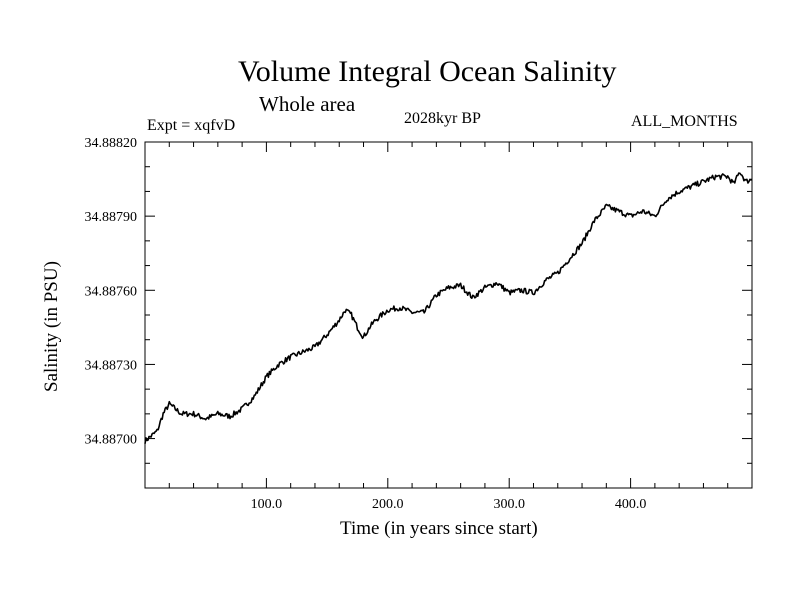  I want to click on x-tick-label: 300.0, so click(509, 504).